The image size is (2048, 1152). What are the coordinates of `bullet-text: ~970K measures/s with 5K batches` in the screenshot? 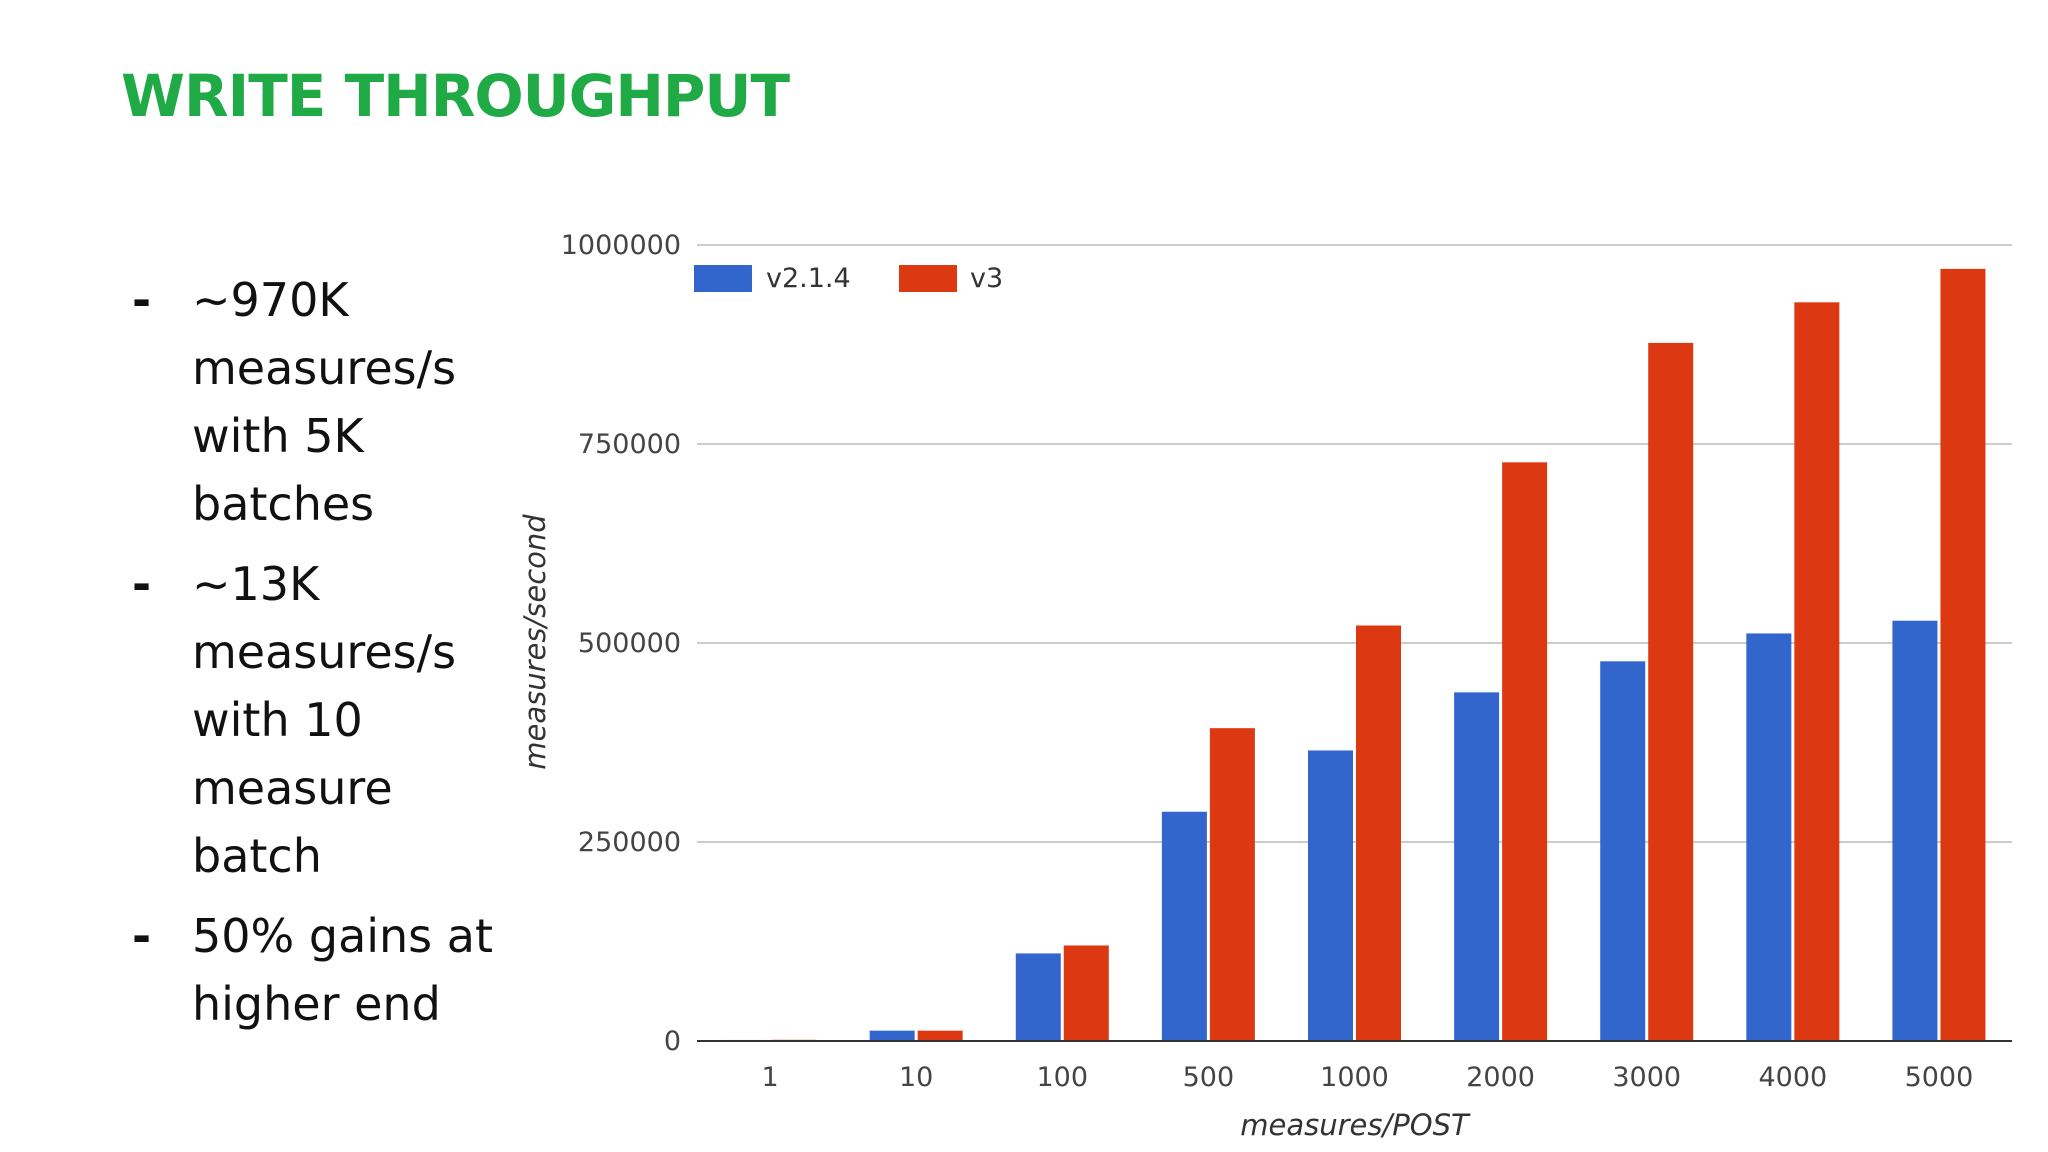 It's located at (324, 402).